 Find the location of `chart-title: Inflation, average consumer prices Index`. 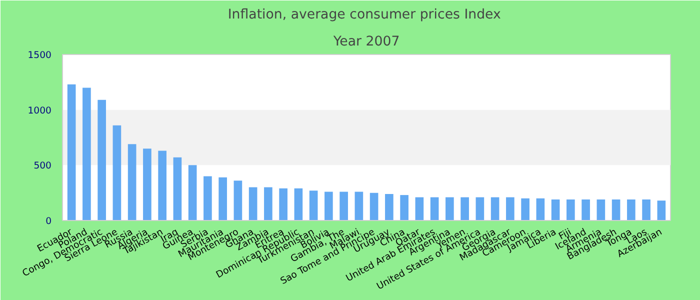

chart-title: Inflation, average consumer prices Index is located at coordinates (364, 15).